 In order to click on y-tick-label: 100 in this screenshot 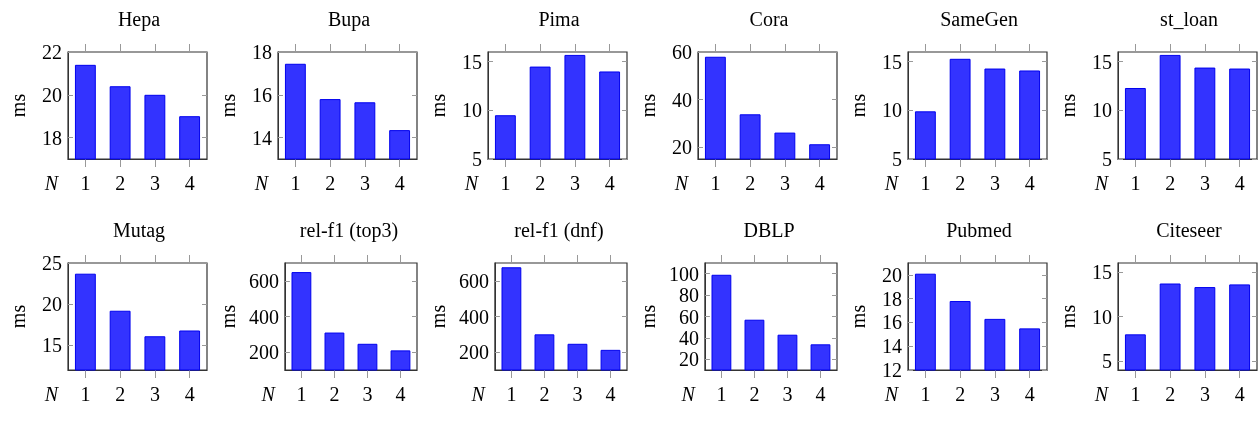, I will do `click(683, 273)`.